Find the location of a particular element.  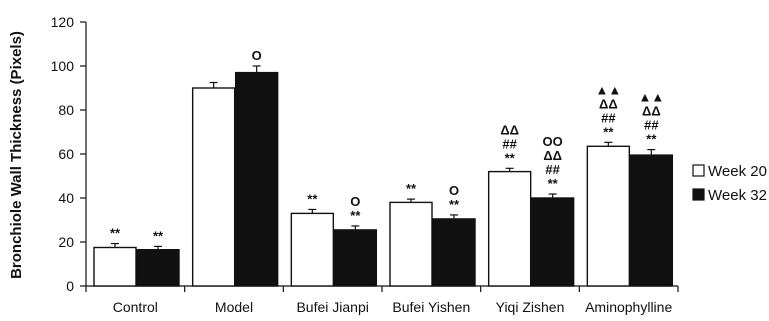

significance-marker: OO is located at coordinates (553, 141).